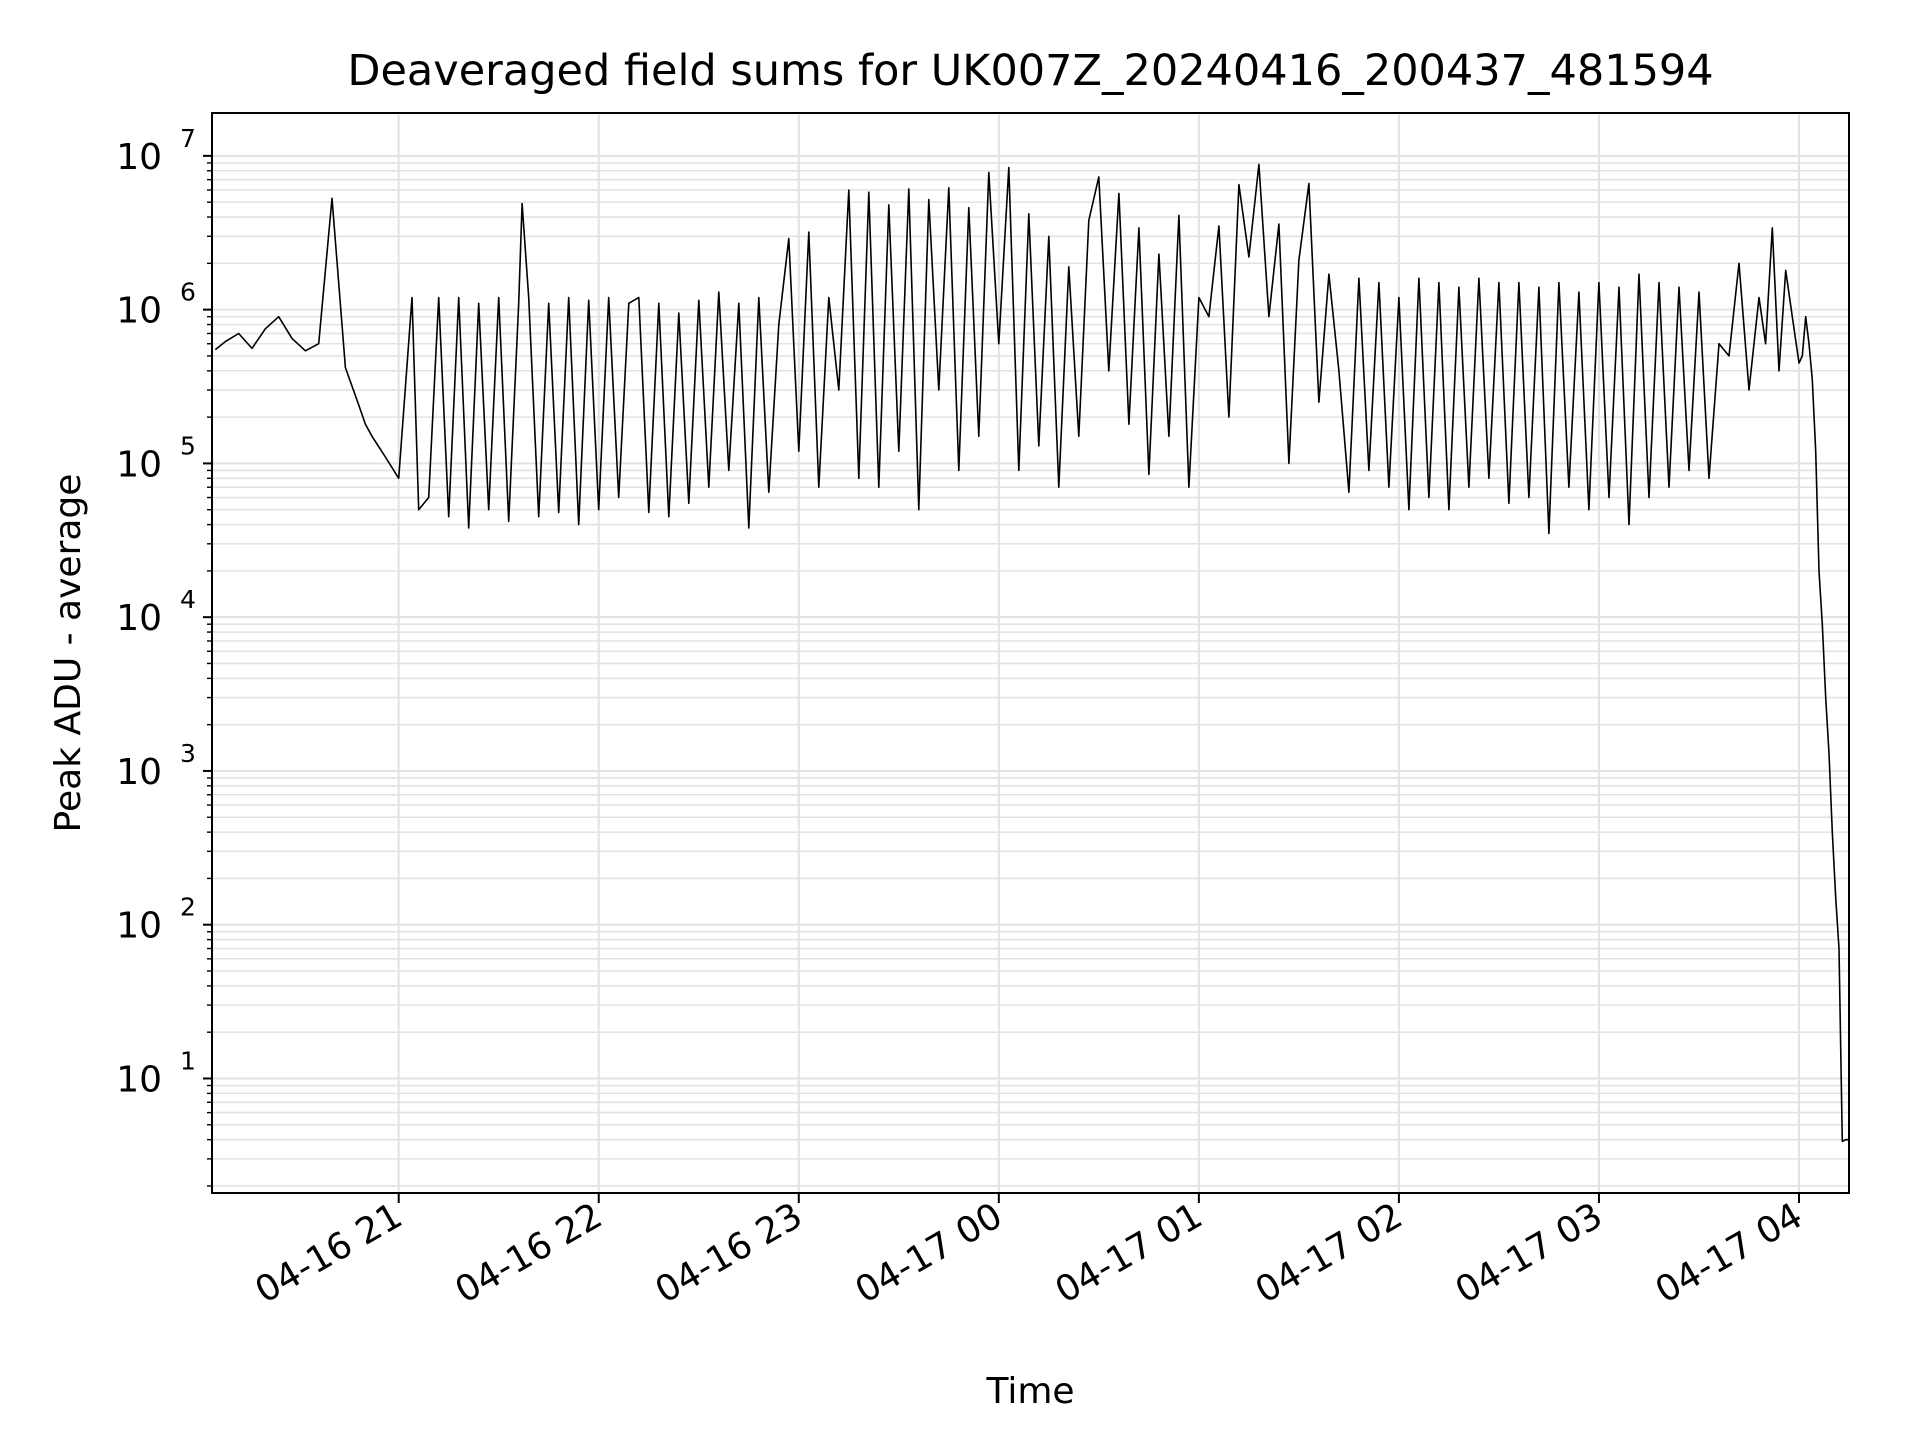 The image size is (1920, 1444). Describe the element at coordinates (188, 292) in the screenshot. I see `y-tick-exponent: 6` at that location.